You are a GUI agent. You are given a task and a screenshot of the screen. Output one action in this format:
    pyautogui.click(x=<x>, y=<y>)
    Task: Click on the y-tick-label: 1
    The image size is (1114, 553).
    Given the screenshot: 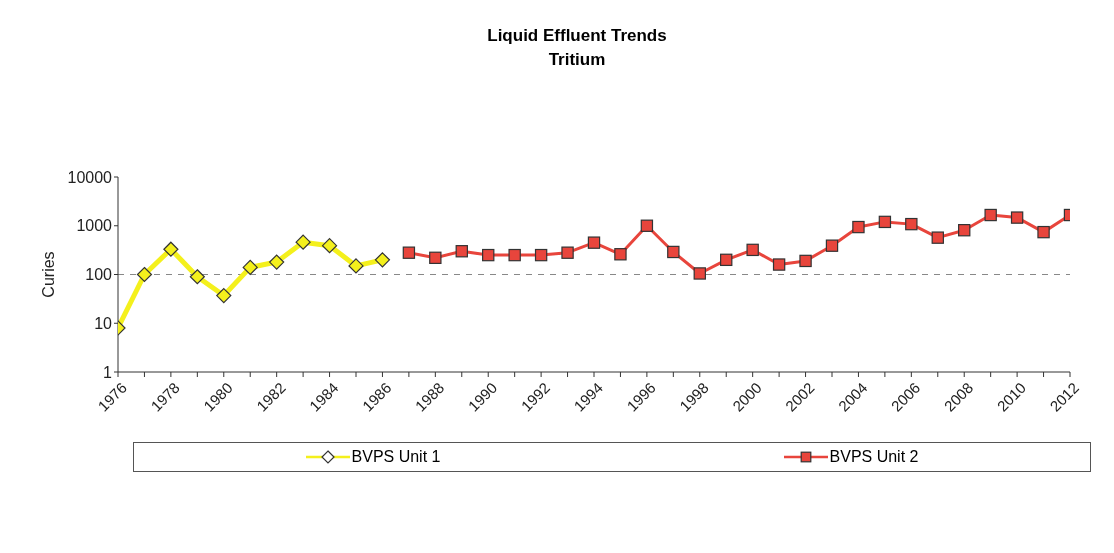 What is the action you would take?
    pyautogui.click(x=108, y=372)
    